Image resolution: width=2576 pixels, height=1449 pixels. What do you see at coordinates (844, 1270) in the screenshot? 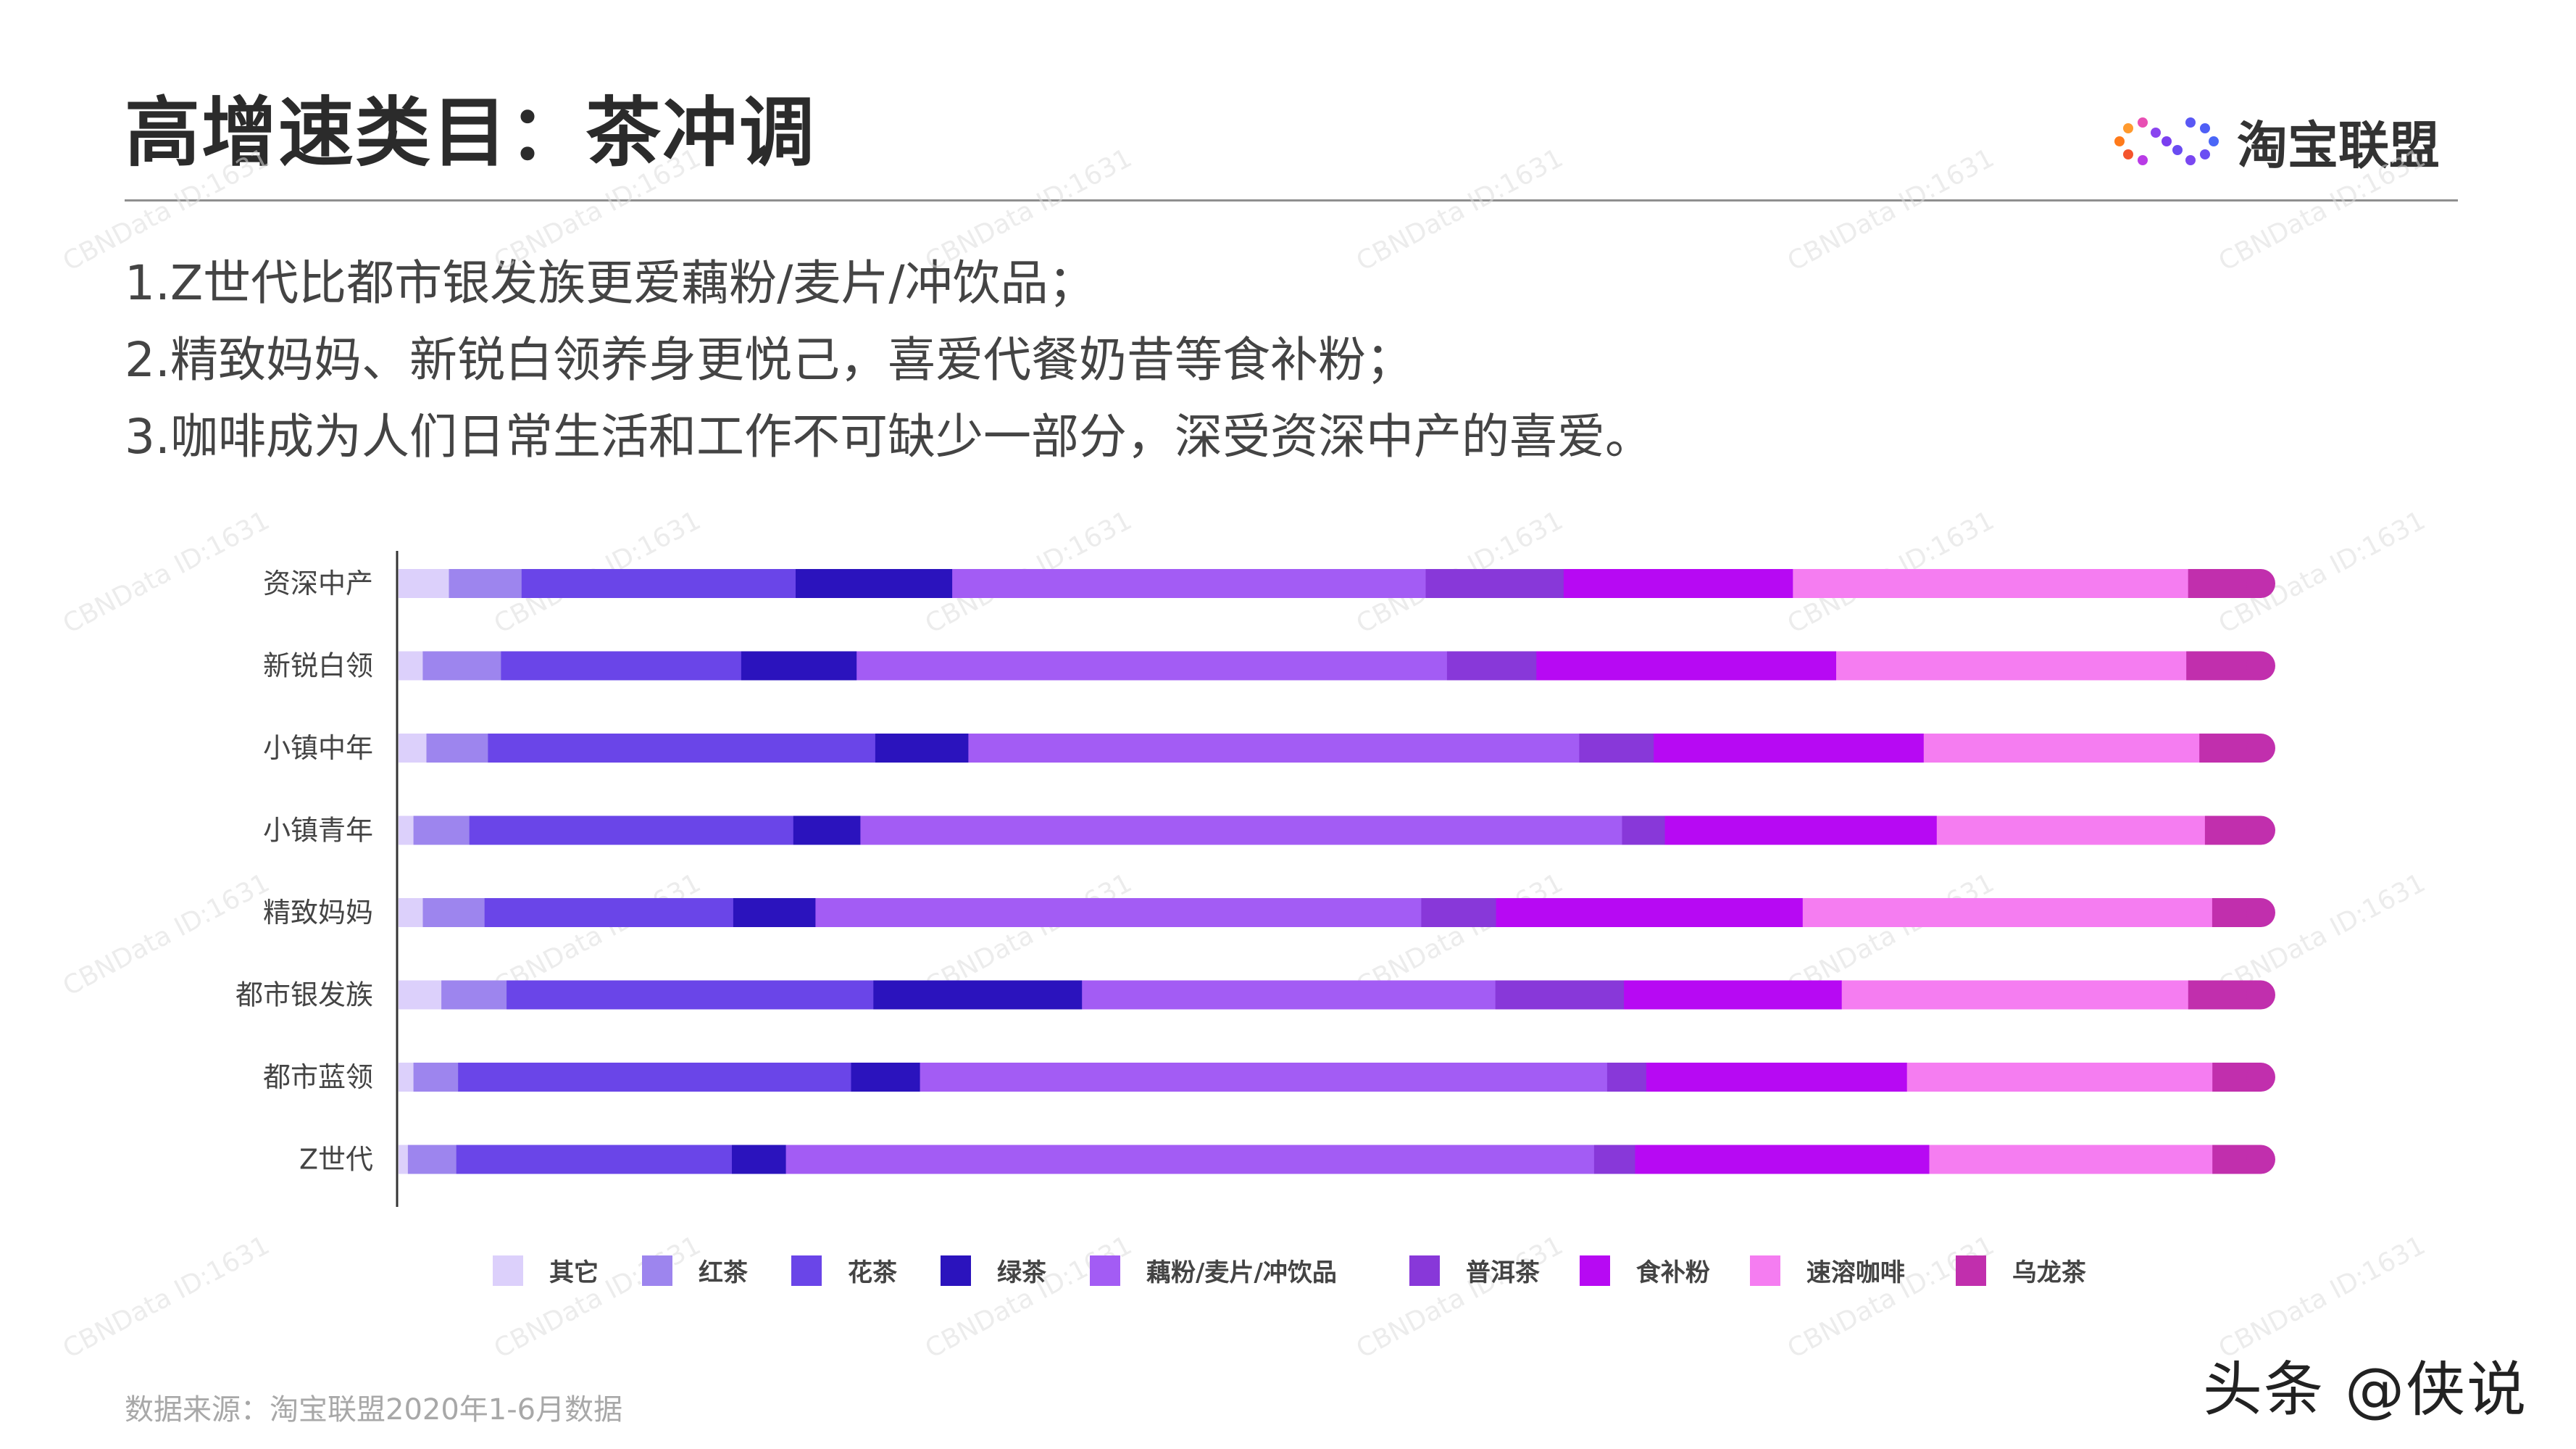
I see `legend-item: 花茶` at bounding box center [844, 1270].